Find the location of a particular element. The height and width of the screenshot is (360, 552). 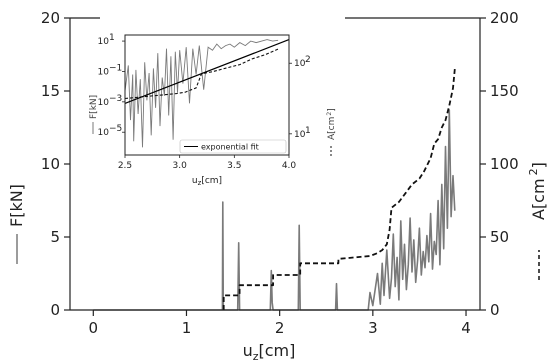

inset-x-axis-title-unit: [cm] is located at coordinates (211, 181).